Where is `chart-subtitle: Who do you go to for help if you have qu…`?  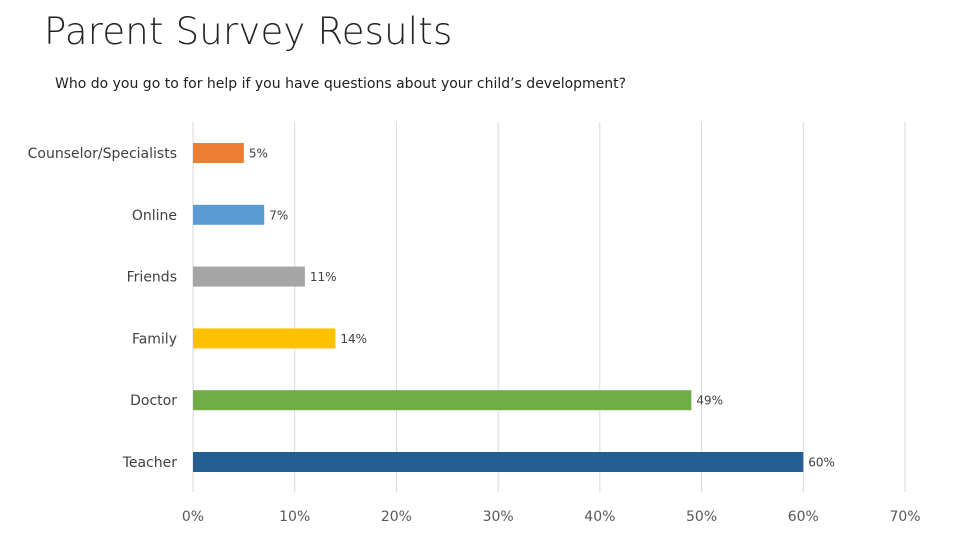 chart-subtitle: Who do you go to for help if you have qu… is located at coordinates (341, 84).